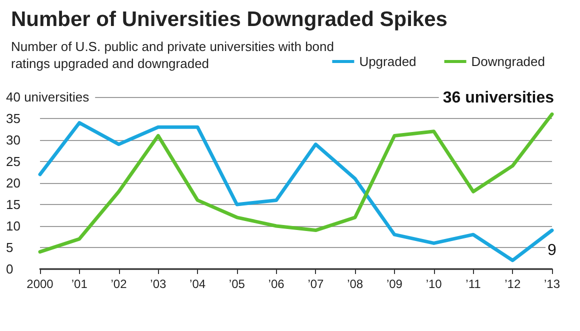 This screenshot has height=331, width=580. Describe the element at coordinates (13, 161) in the screenshot. I see `y-tick-label: 25` at that location.